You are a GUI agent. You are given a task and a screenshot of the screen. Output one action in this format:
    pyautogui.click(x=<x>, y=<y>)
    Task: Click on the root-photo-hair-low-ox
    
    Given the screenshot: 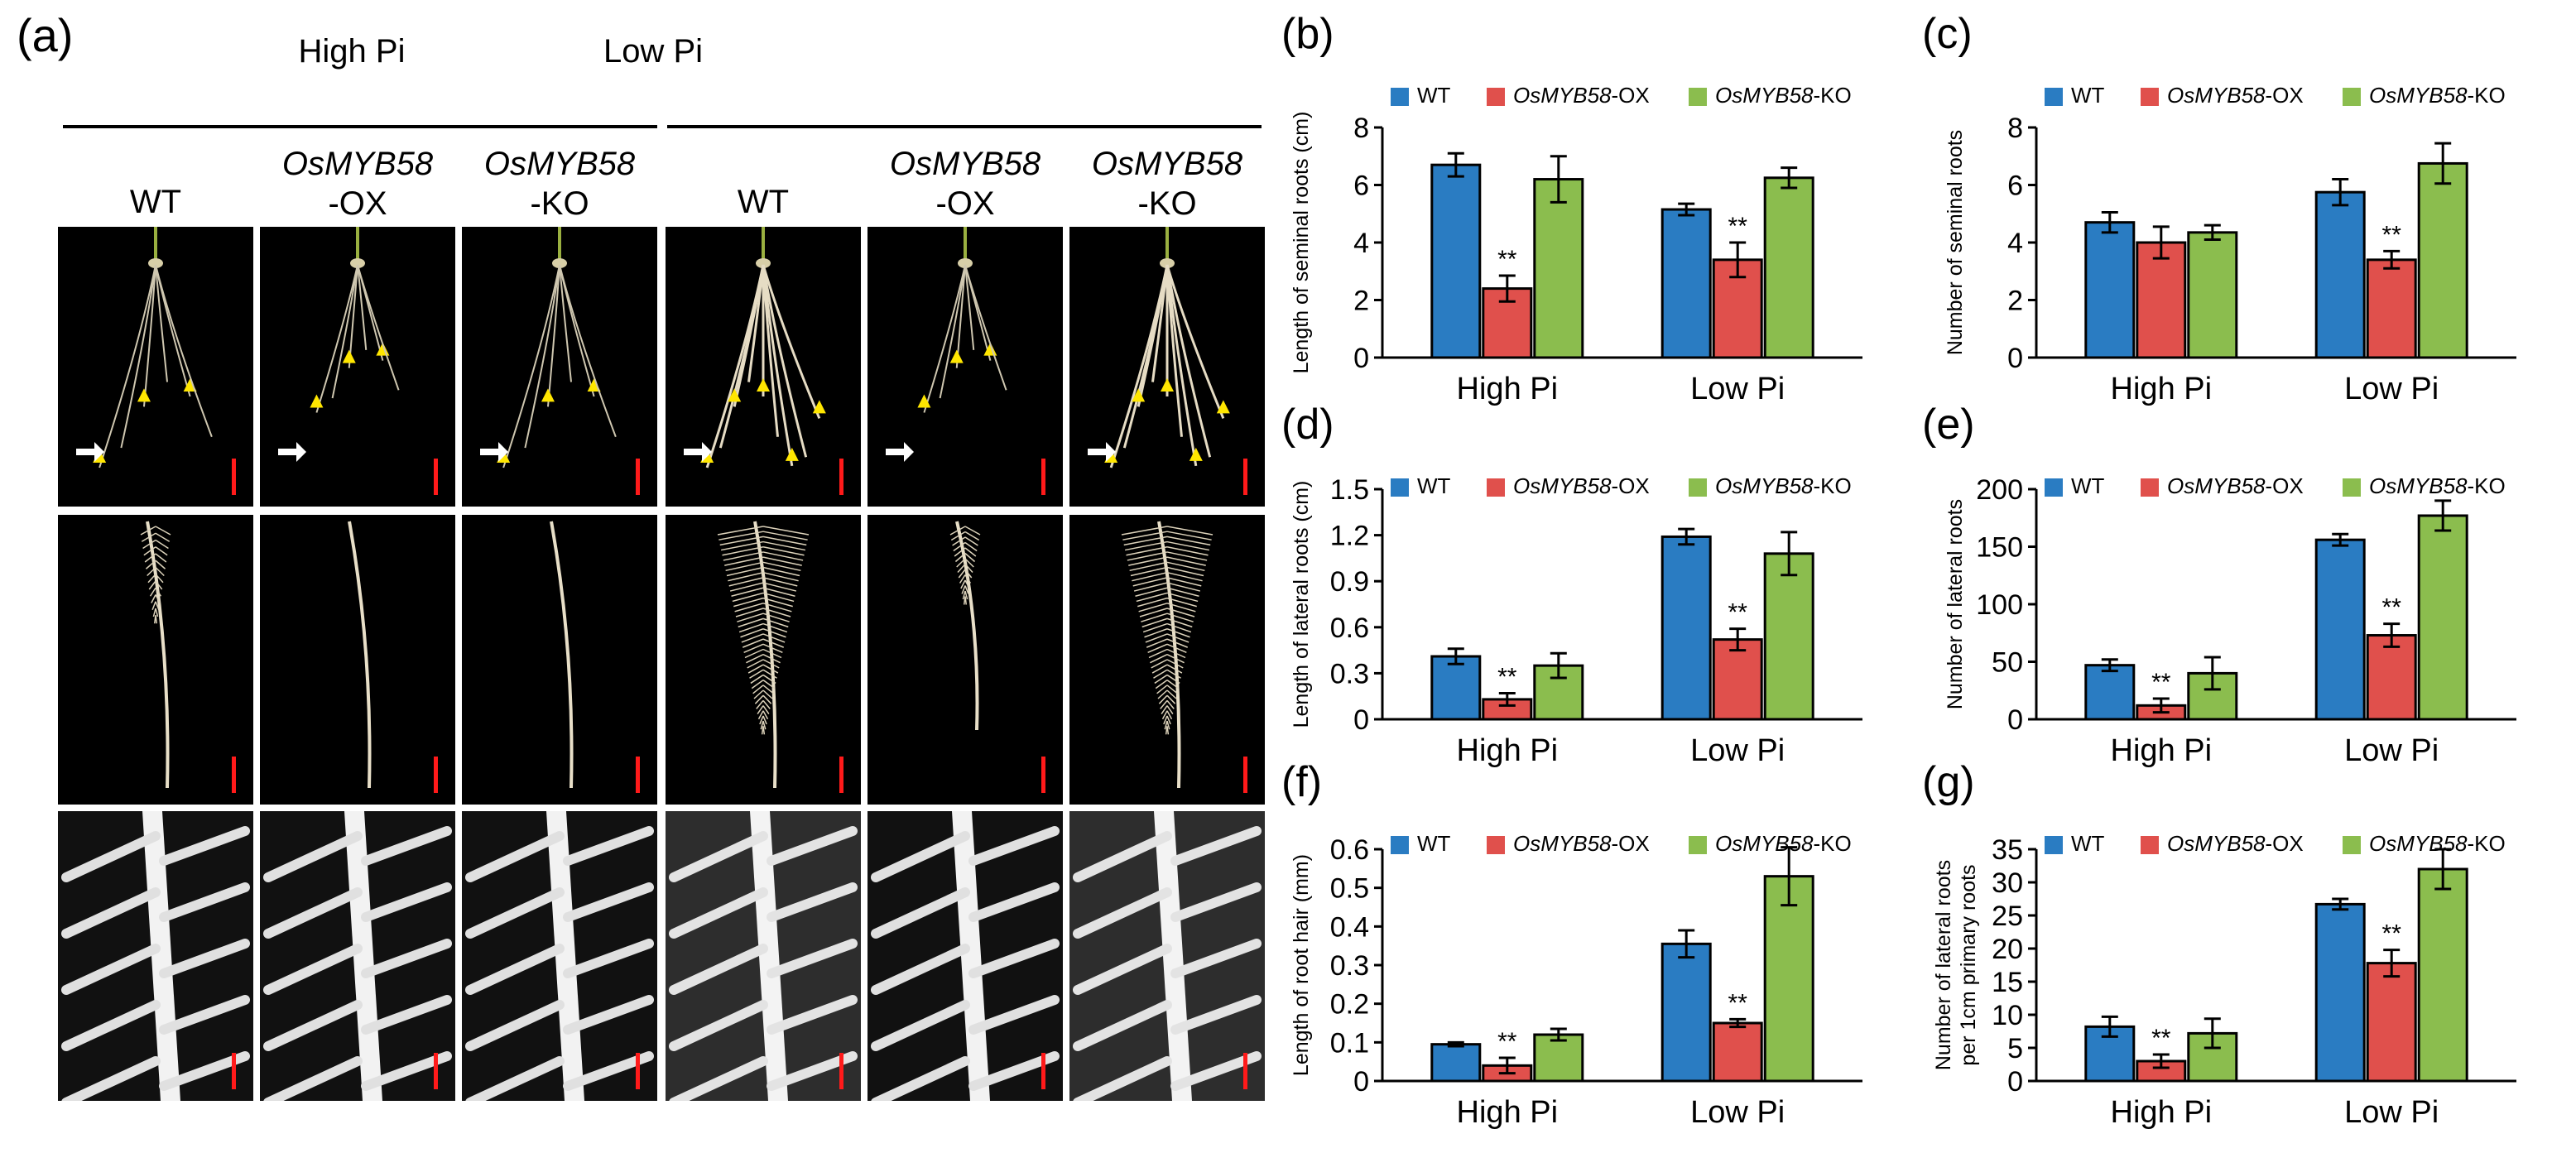 What is the action you would take?
    pyautogui.click(x=965, y=956)
    